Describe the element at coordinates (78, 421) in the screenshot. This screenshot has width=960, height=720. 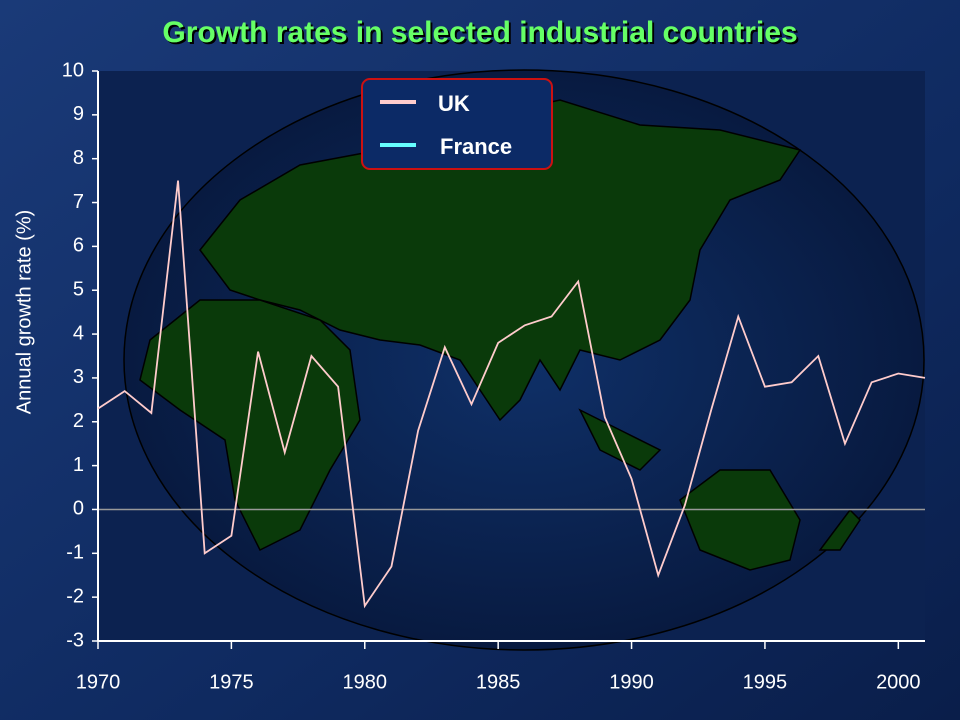
I see `y-tick-label: 2` at that location.